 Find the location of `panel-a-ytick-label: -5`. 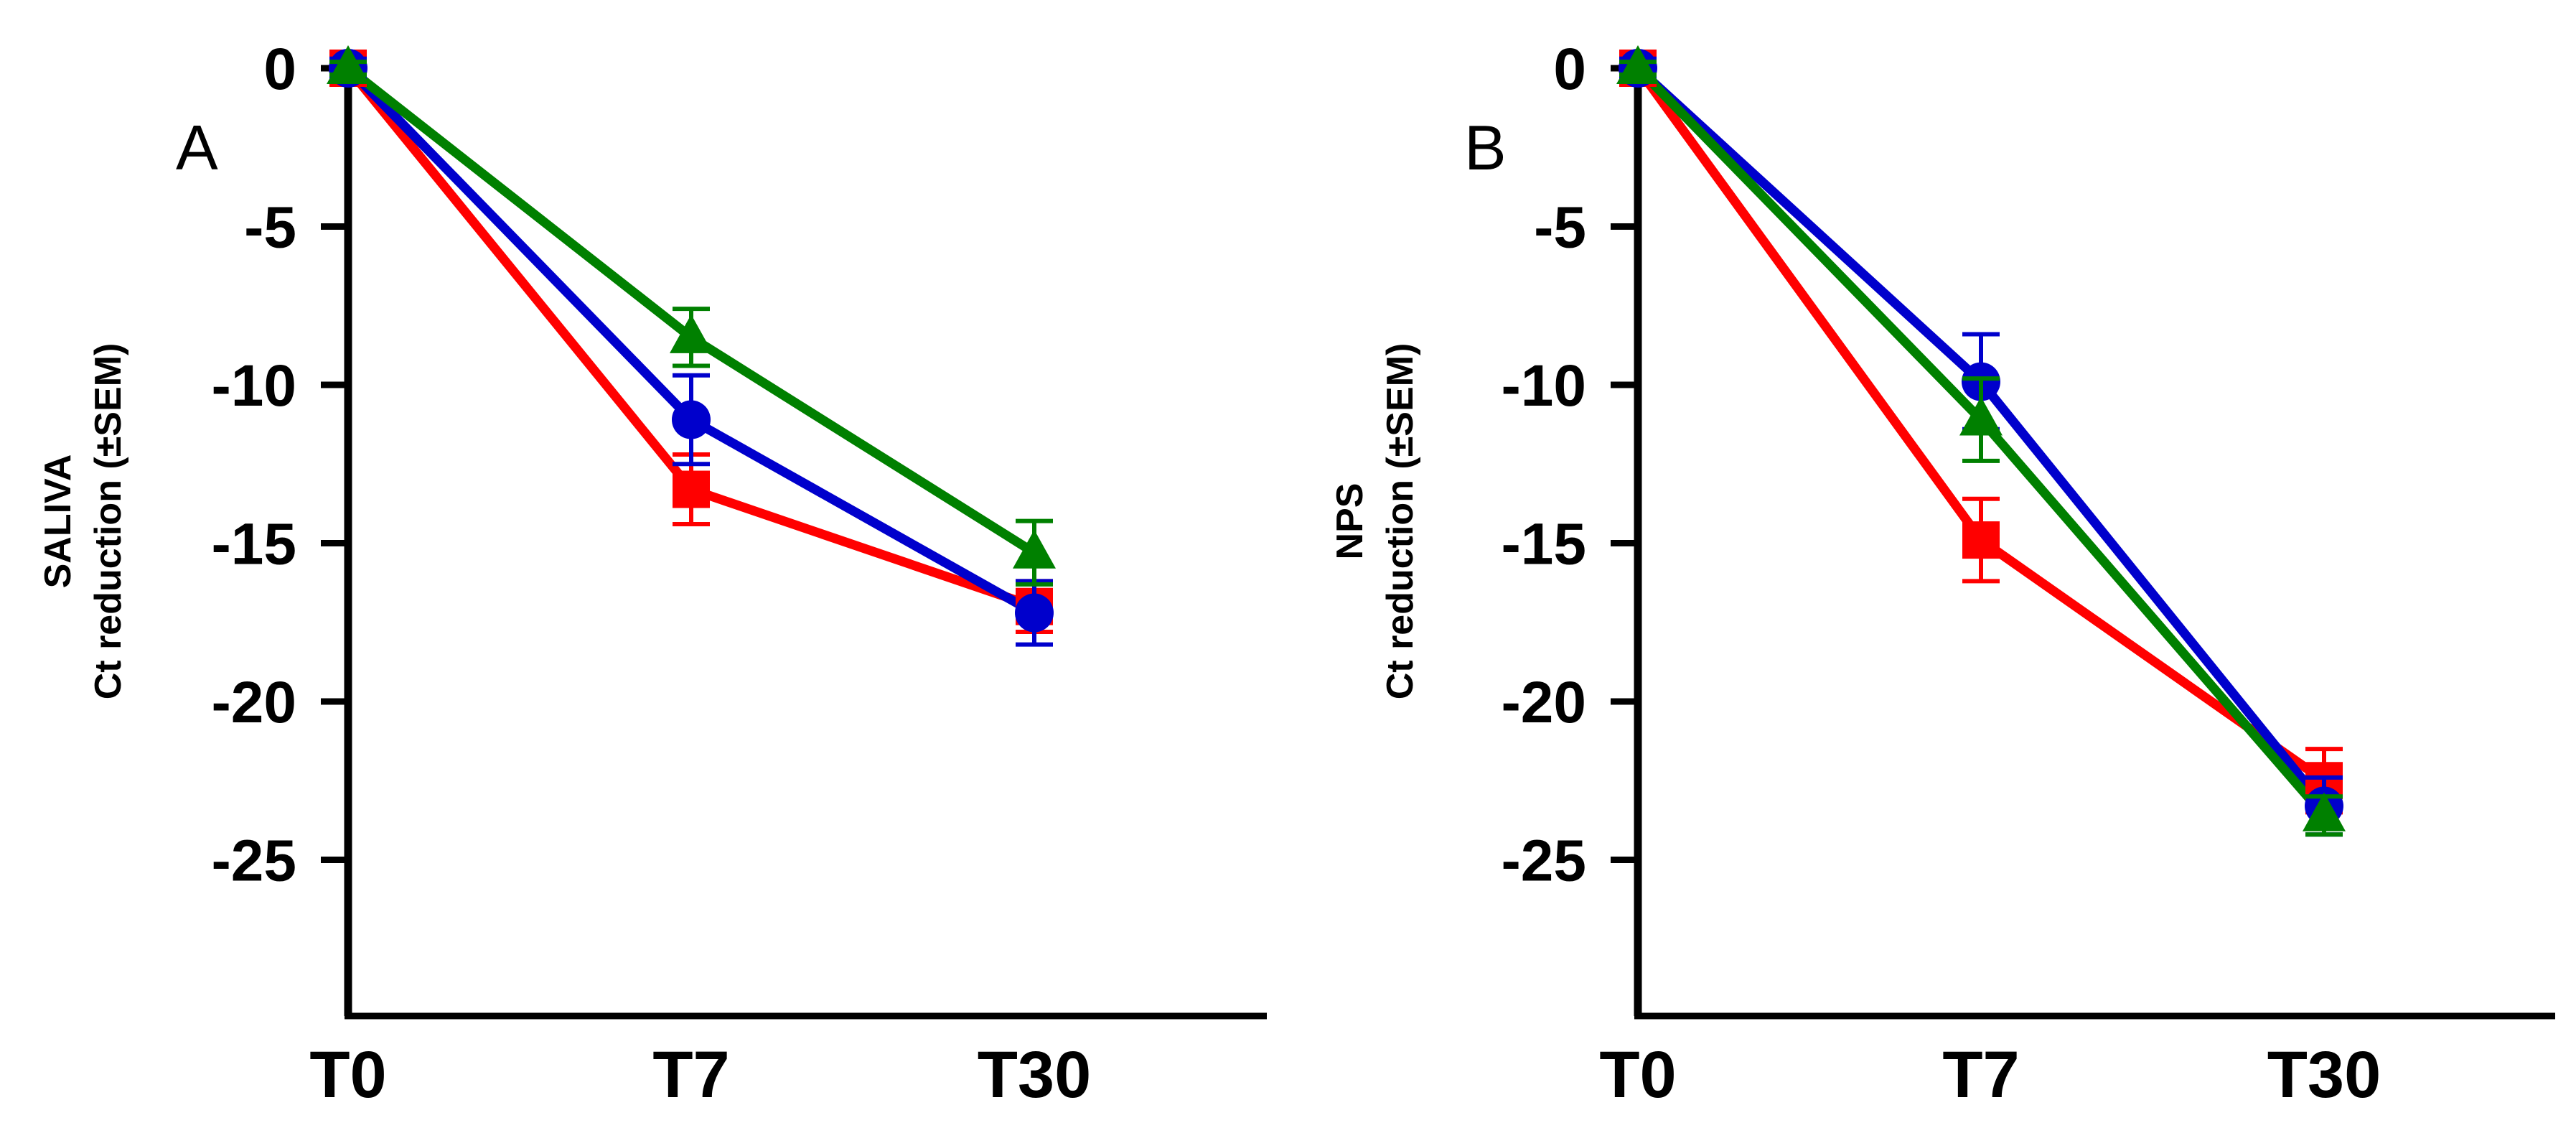

panel-a-ytick-label: -5 is located at coordinates (270, 228).